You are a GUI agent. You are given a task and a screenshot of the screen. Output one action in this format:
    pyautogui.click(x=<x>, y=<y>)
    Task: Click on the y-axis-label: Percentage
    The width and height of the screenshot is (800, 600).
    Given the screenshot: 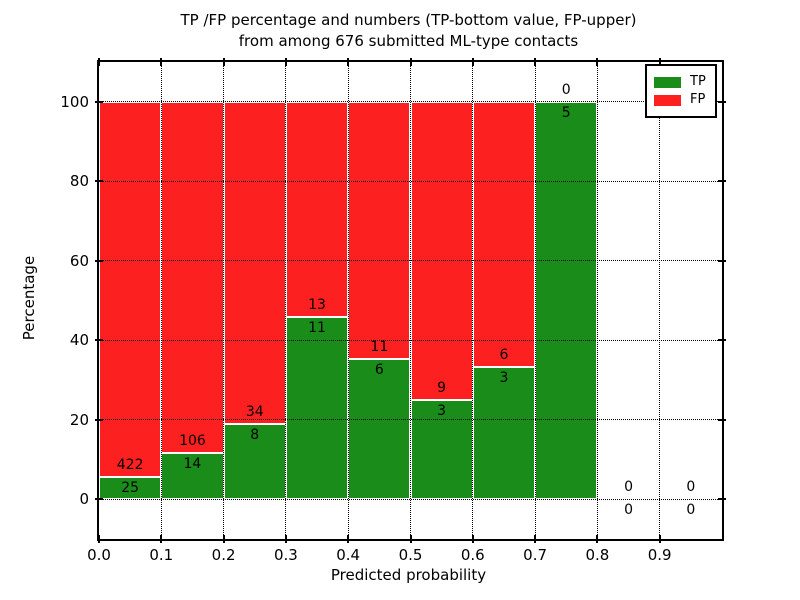 What is the action you would take?
    pyautogui.click(x=29, y=298)
    